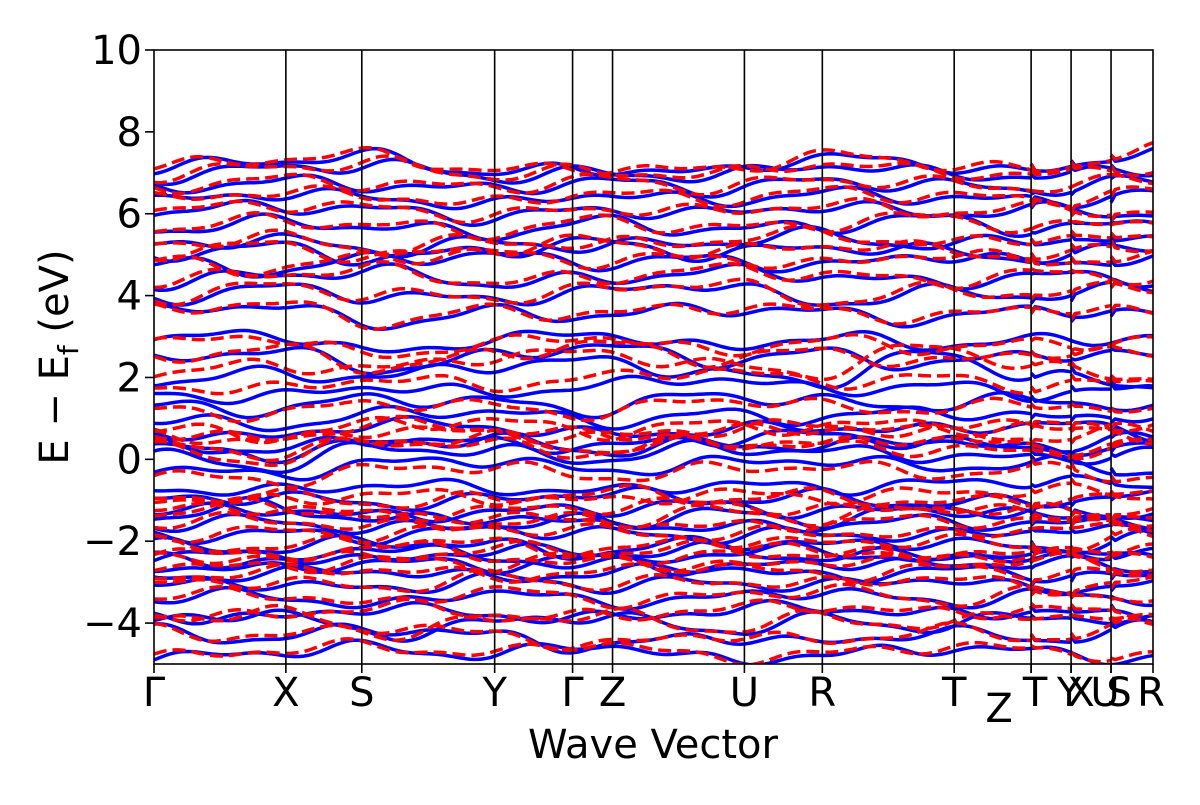 The height and width of the screenshot is (805, 1200). What do you see at coordinates (653, 745) in the screenshot?
I see `x-axis-label: Wave Vector` at bounding box center [653, 745].